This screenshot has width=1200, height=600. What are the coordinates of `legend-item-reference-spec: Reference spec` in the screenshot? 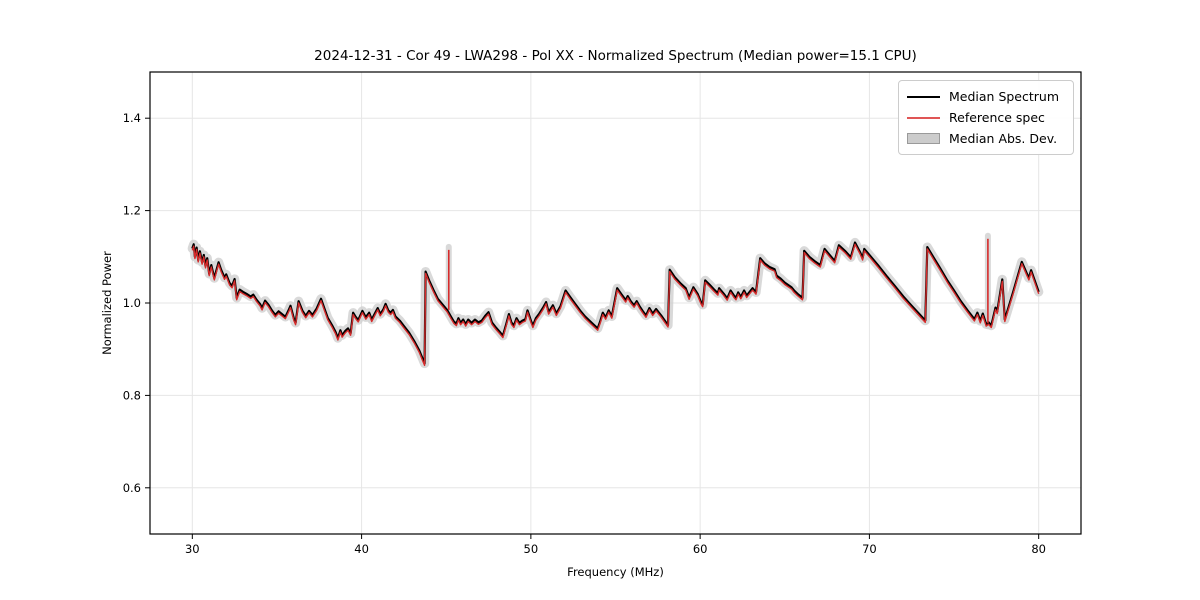 It's located at (989, 117).